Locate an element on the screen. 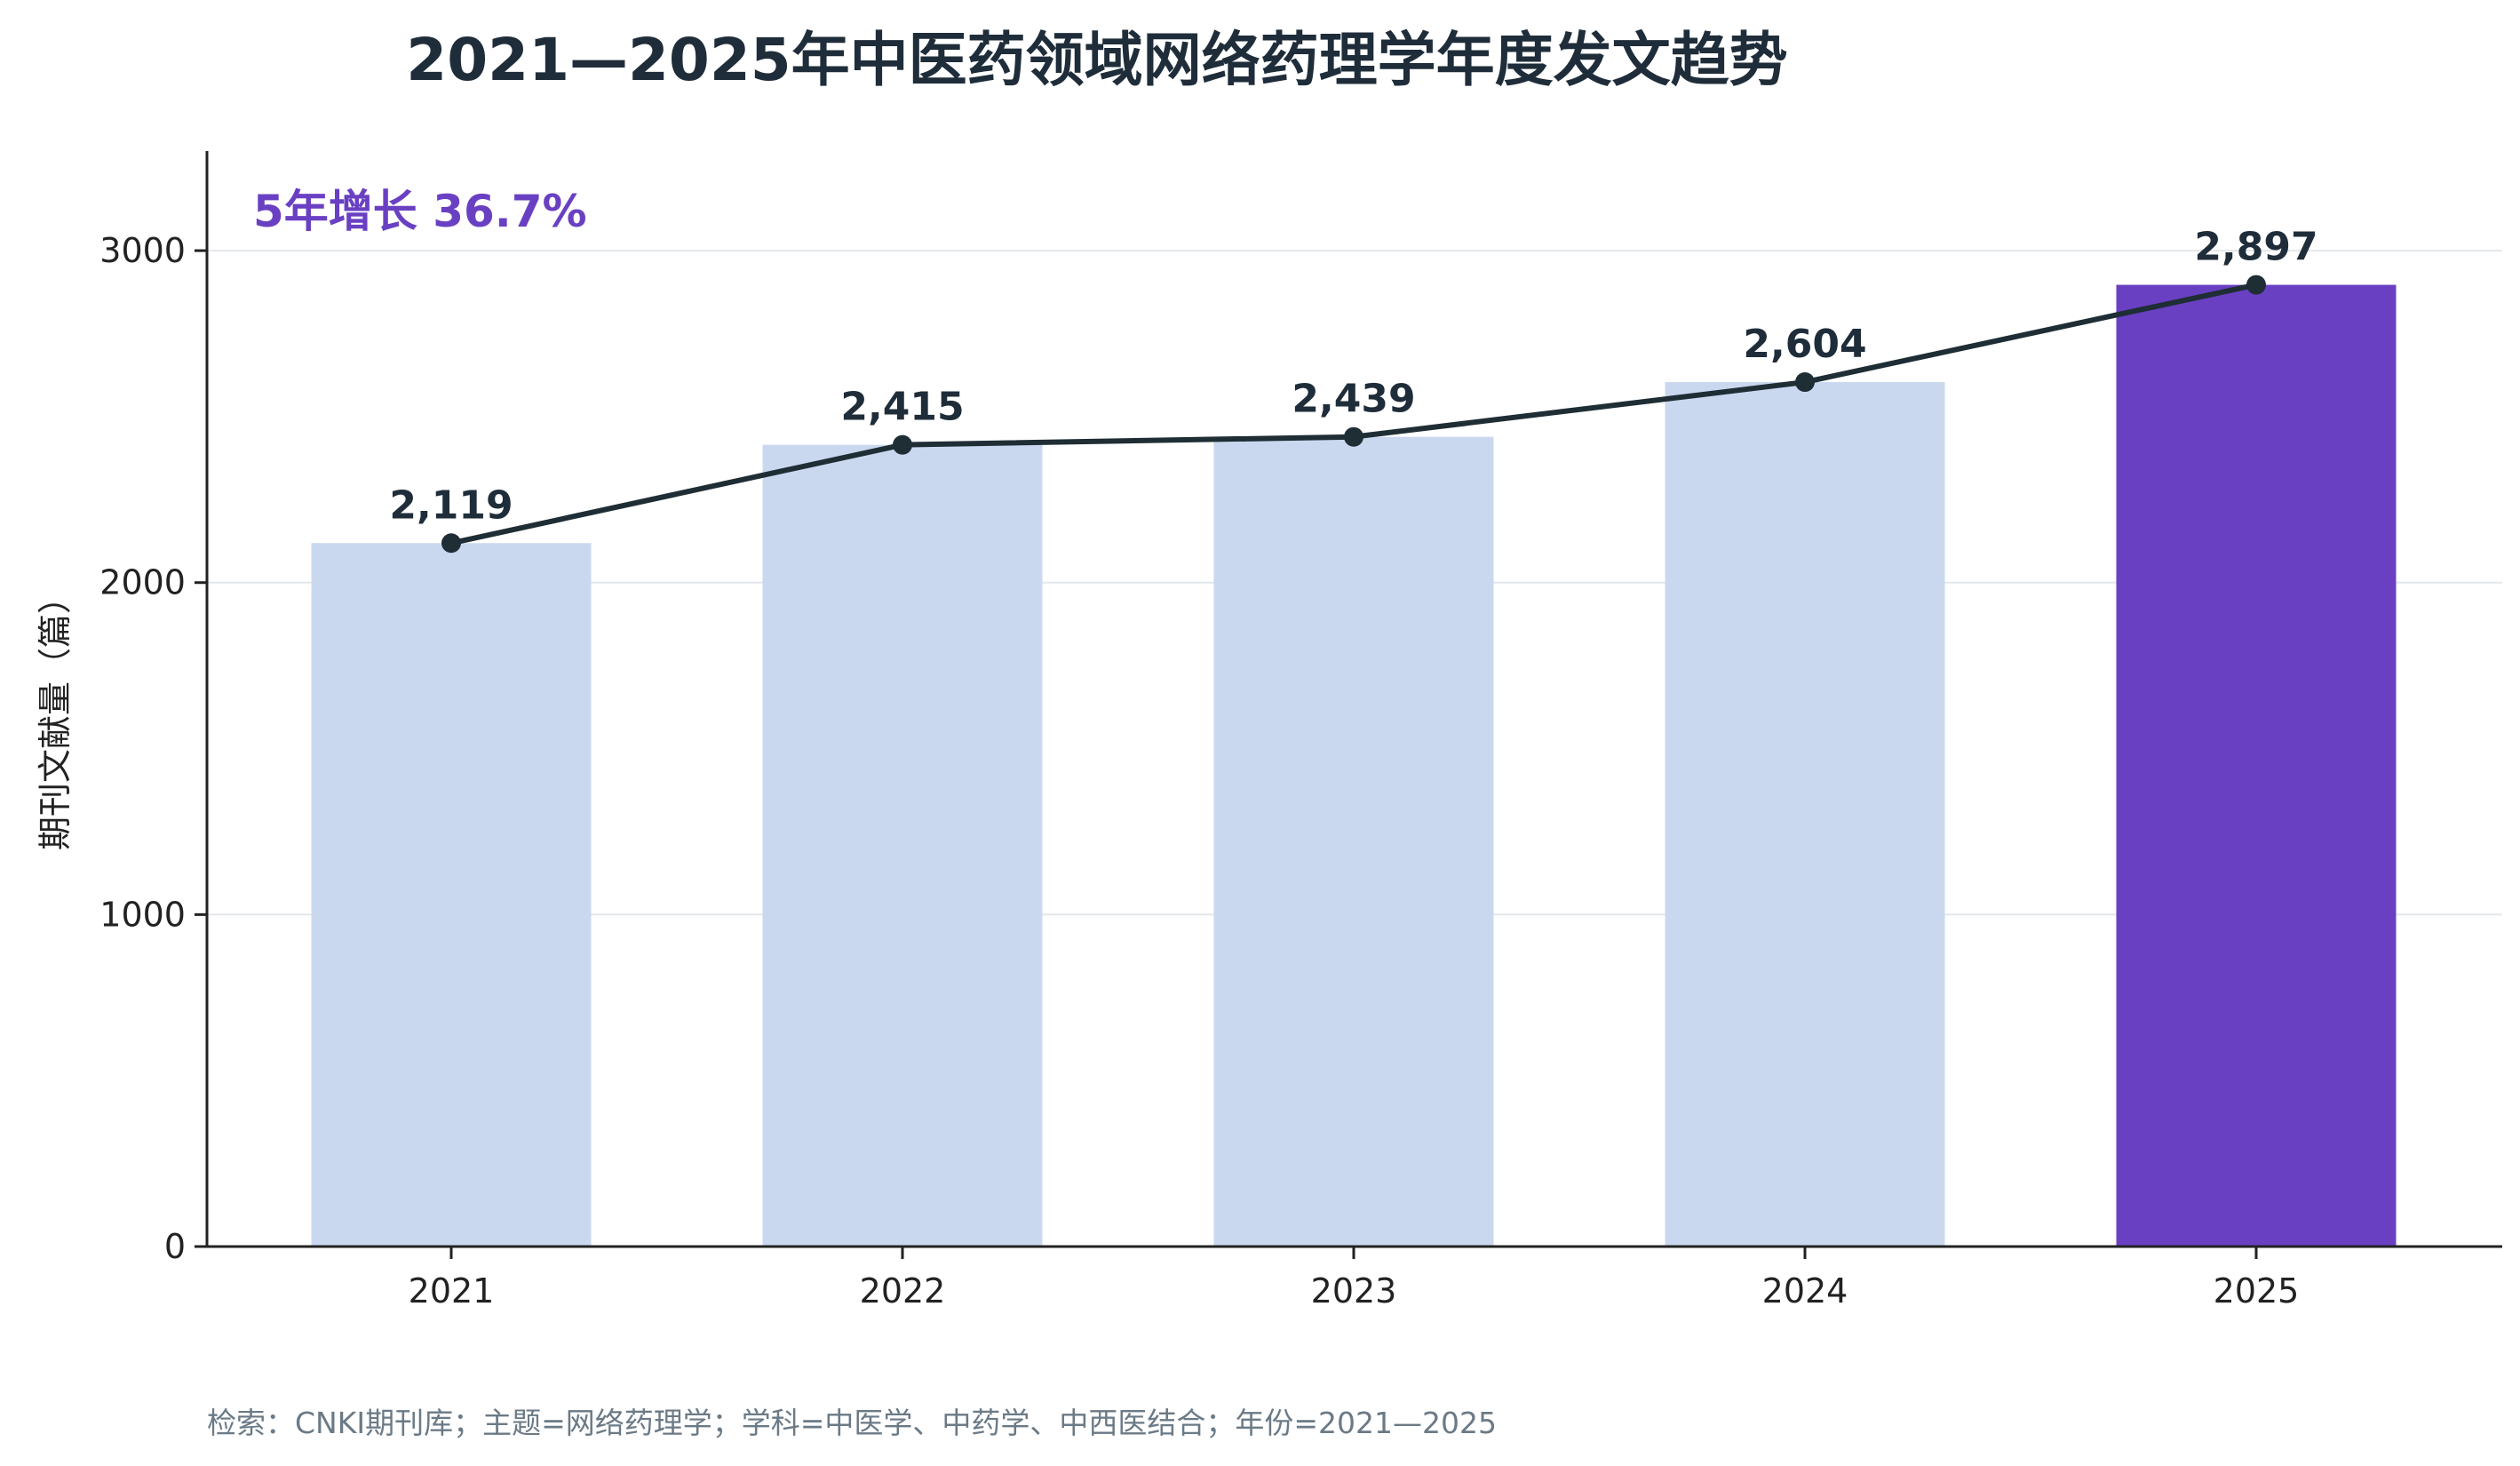  data-label-2022: 2,415 is located at coordinates (902, 407).